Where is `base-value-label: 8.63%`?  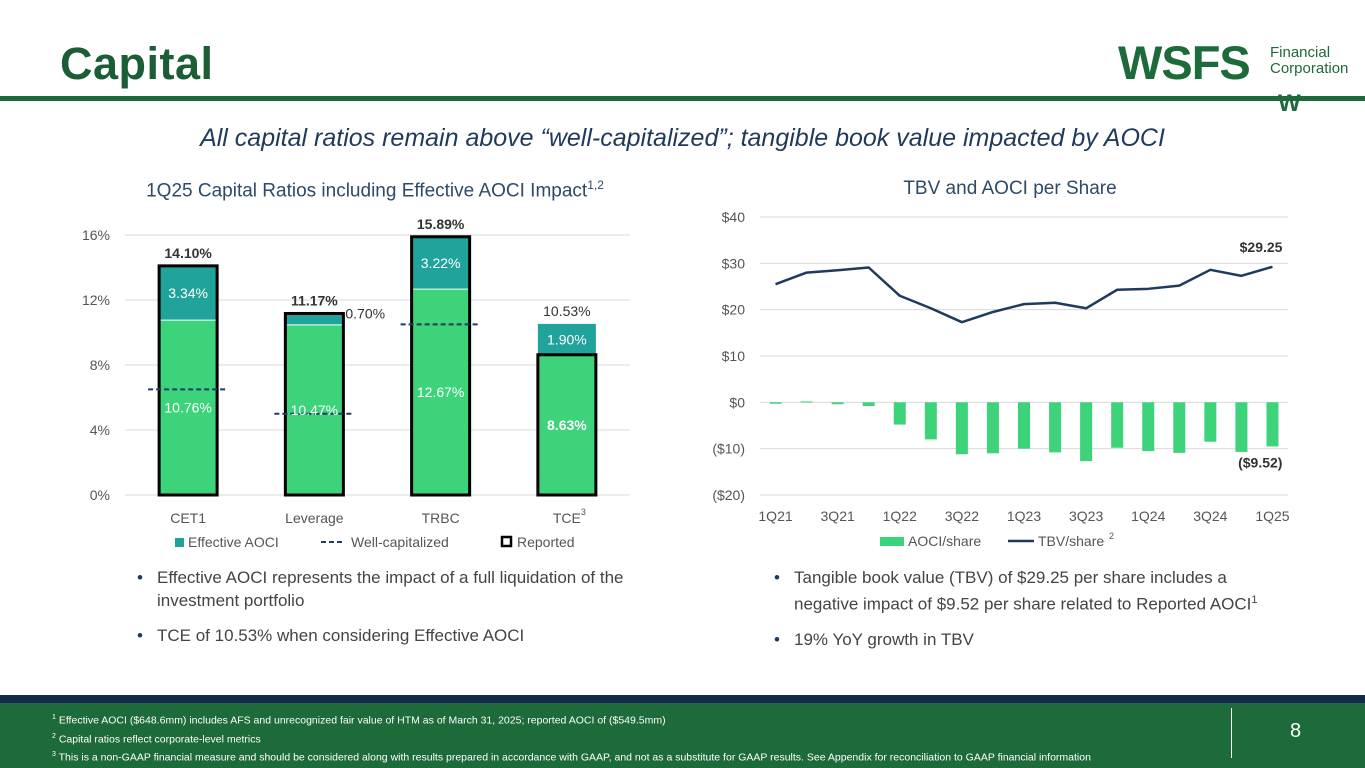 base-value-label: 8.63% is located at coordinates (567, 425).